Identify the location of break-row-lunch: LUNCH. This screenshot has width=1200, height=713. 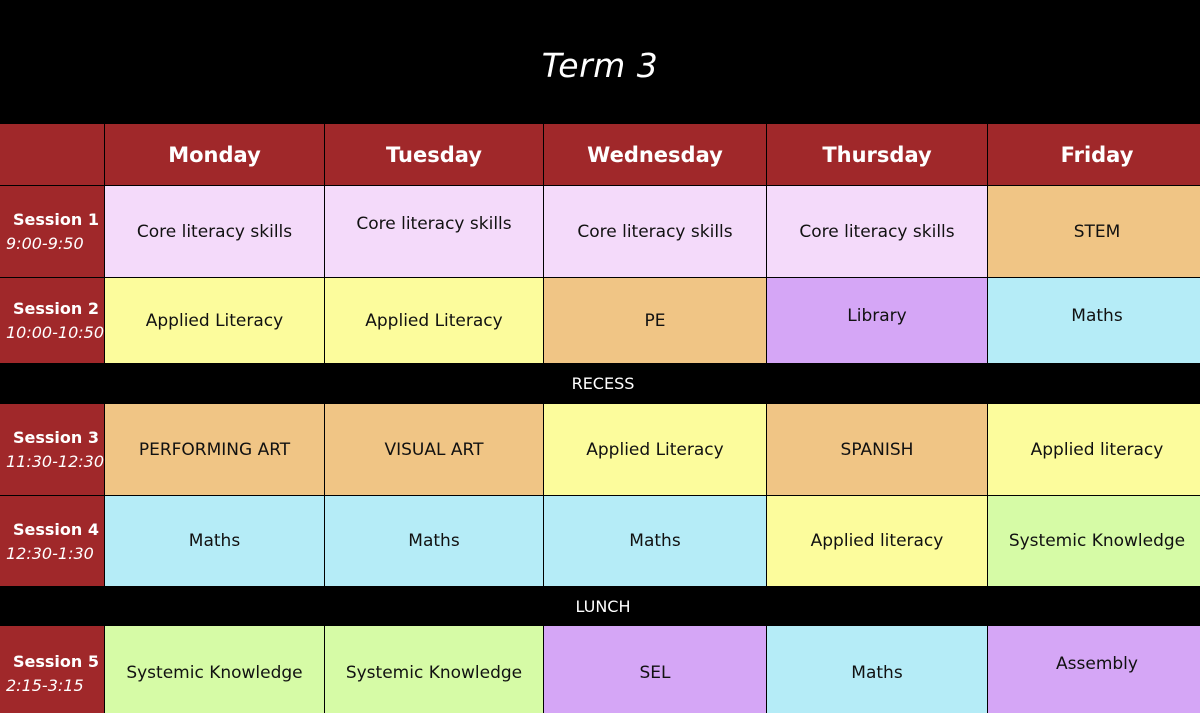
(600, 606).